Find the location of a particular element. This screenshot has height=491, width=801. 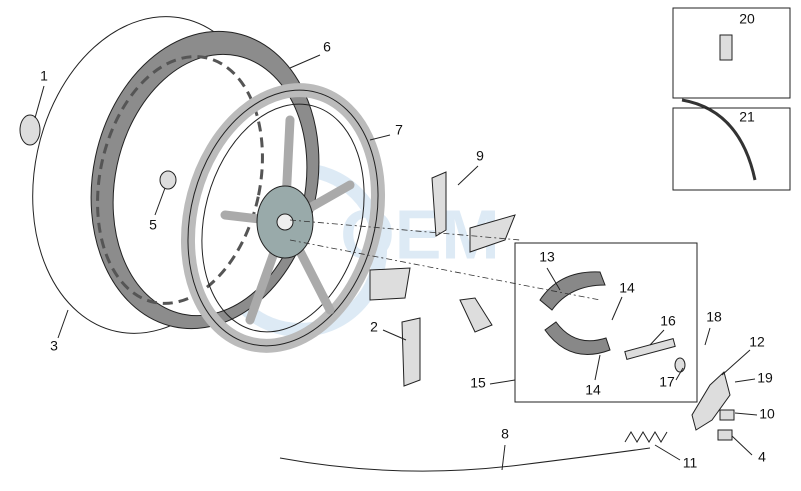

callout: 2 is located at coordinates (374, 327).